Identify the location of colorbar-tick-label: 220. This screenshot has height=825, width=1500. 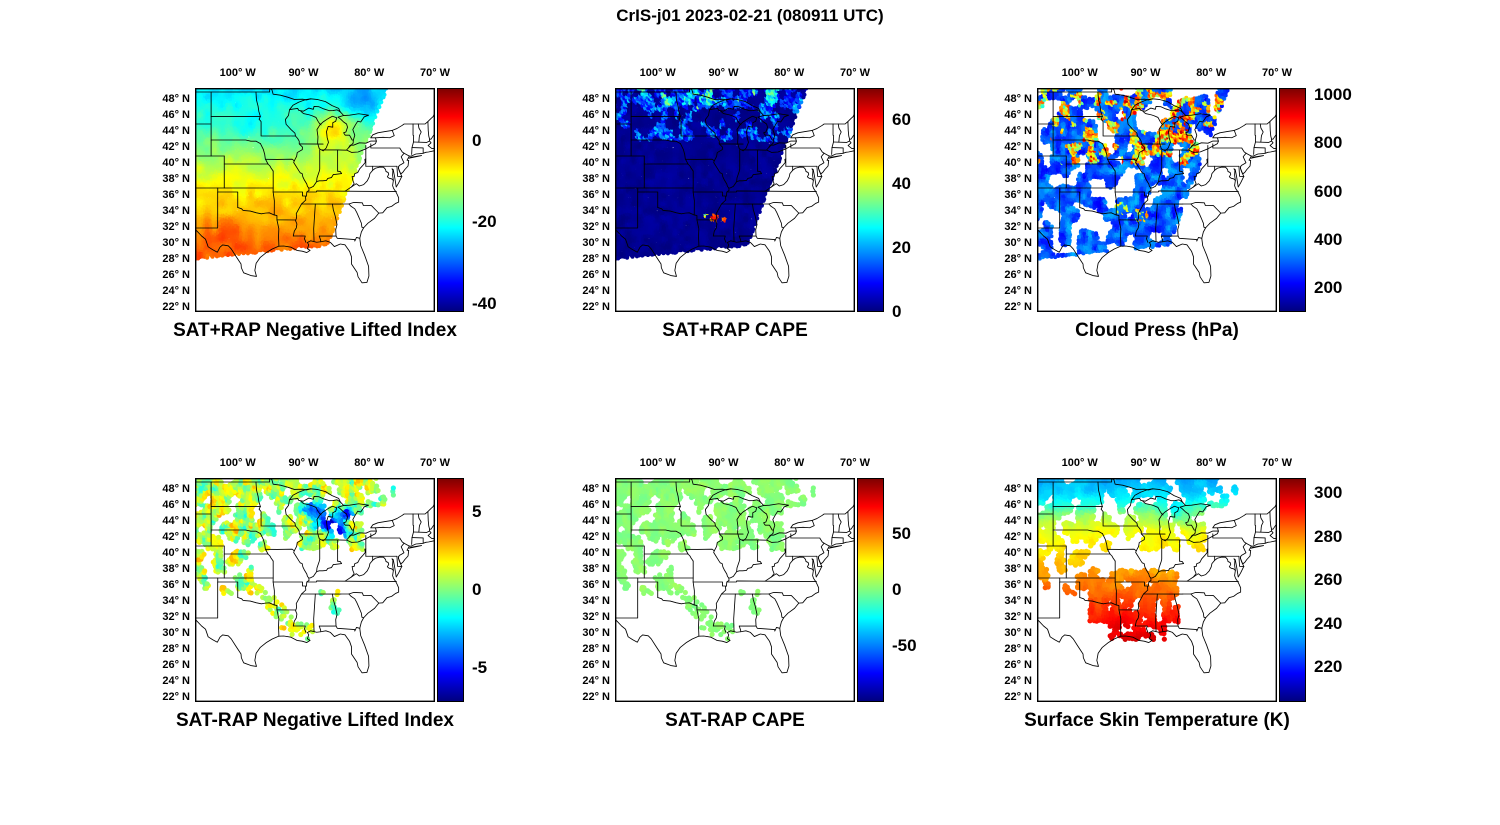
(1328, 667).